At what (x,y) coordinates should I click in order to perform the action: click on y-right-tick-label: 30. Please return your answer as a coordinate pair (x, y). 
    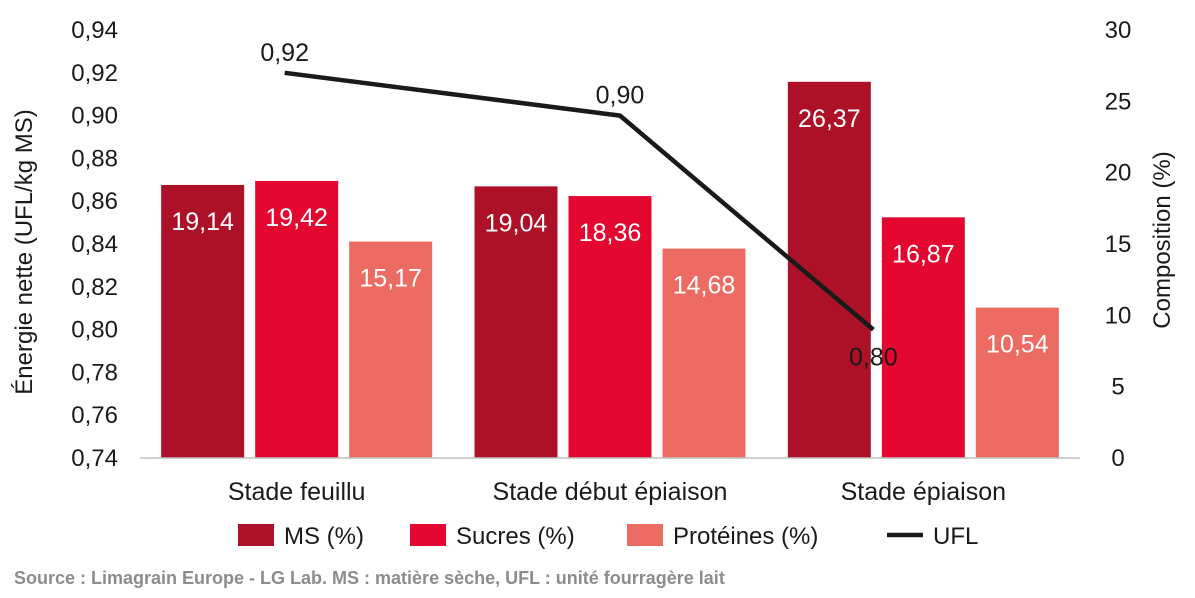
    Looking at the image, I should click on (1118, 30).